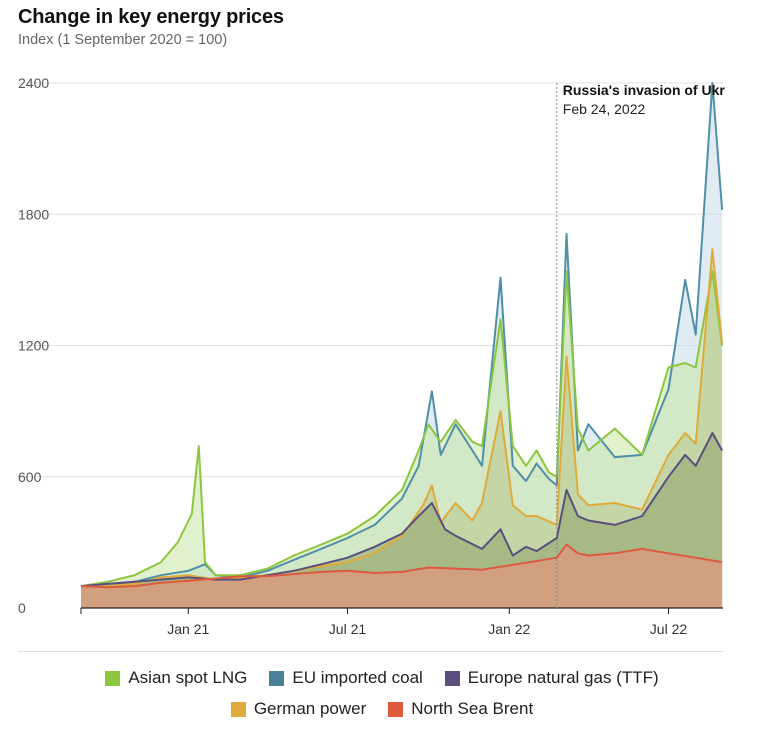 This screenshot has width=764, height=740. I want to click on y-tick-label: 1200, so click(33, 346).